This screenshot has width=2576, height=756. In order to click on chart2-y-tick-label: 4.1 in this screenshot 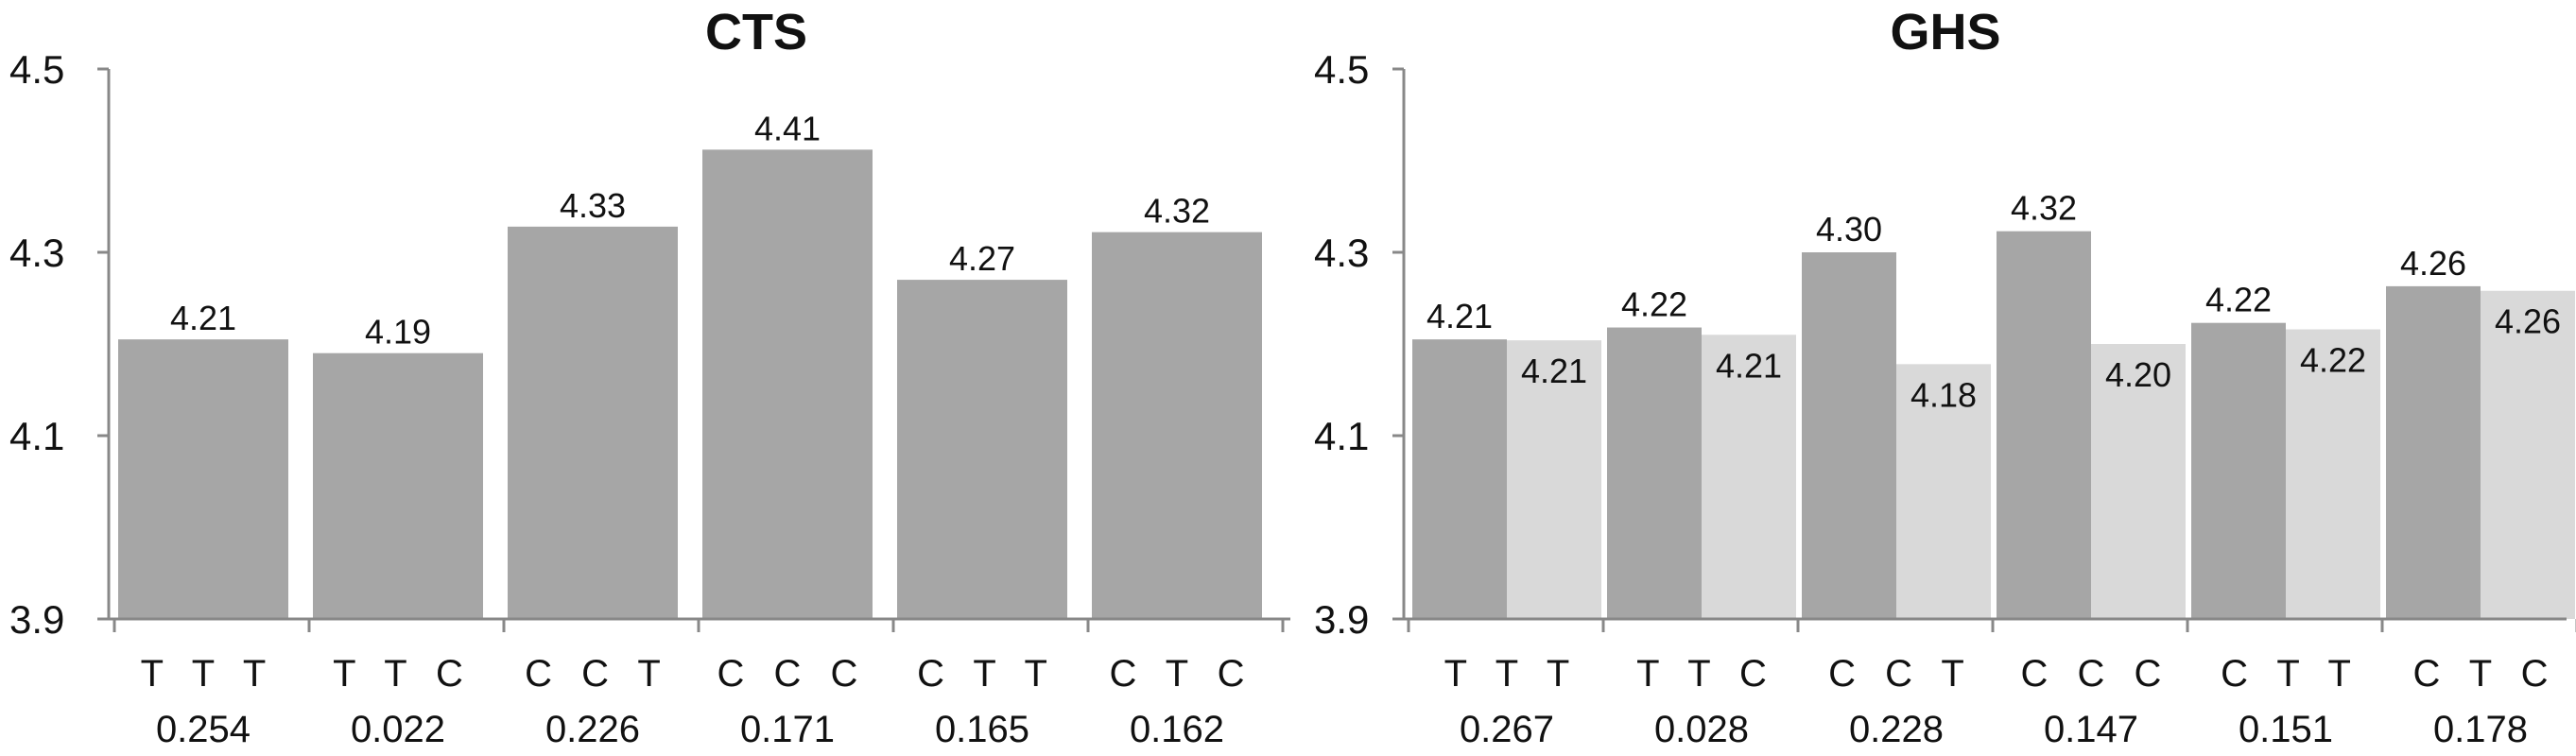, I will do `click(1341, 436)`.